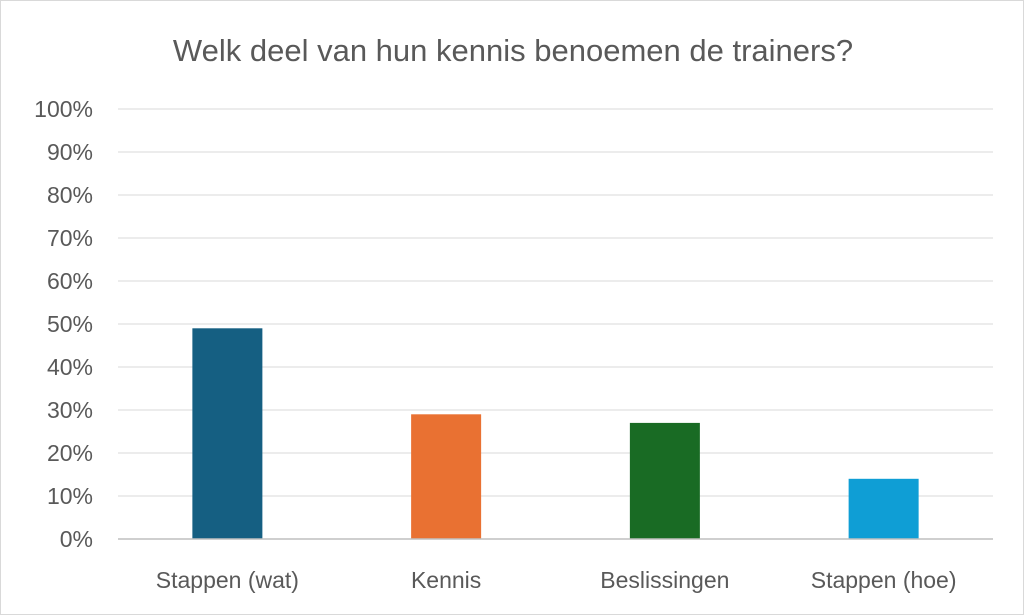 This screenshot has height=616, width=1024. What do you see at coordinates (664, 580) in the screenshot?
I see `x-category-label: Beslissingen` at bounding box center [664, 580].